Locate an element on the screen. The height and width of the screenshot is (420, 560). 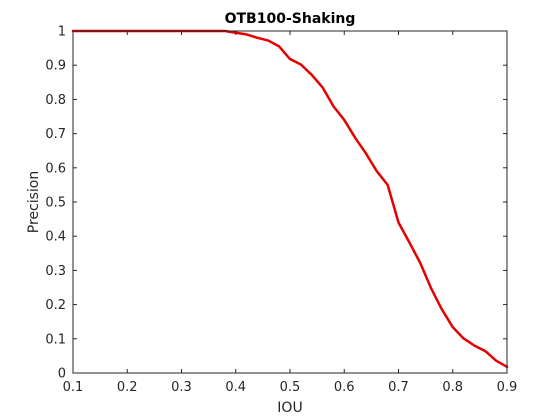
y-tick-label: 0.9 is located at coordinates (55, 66).